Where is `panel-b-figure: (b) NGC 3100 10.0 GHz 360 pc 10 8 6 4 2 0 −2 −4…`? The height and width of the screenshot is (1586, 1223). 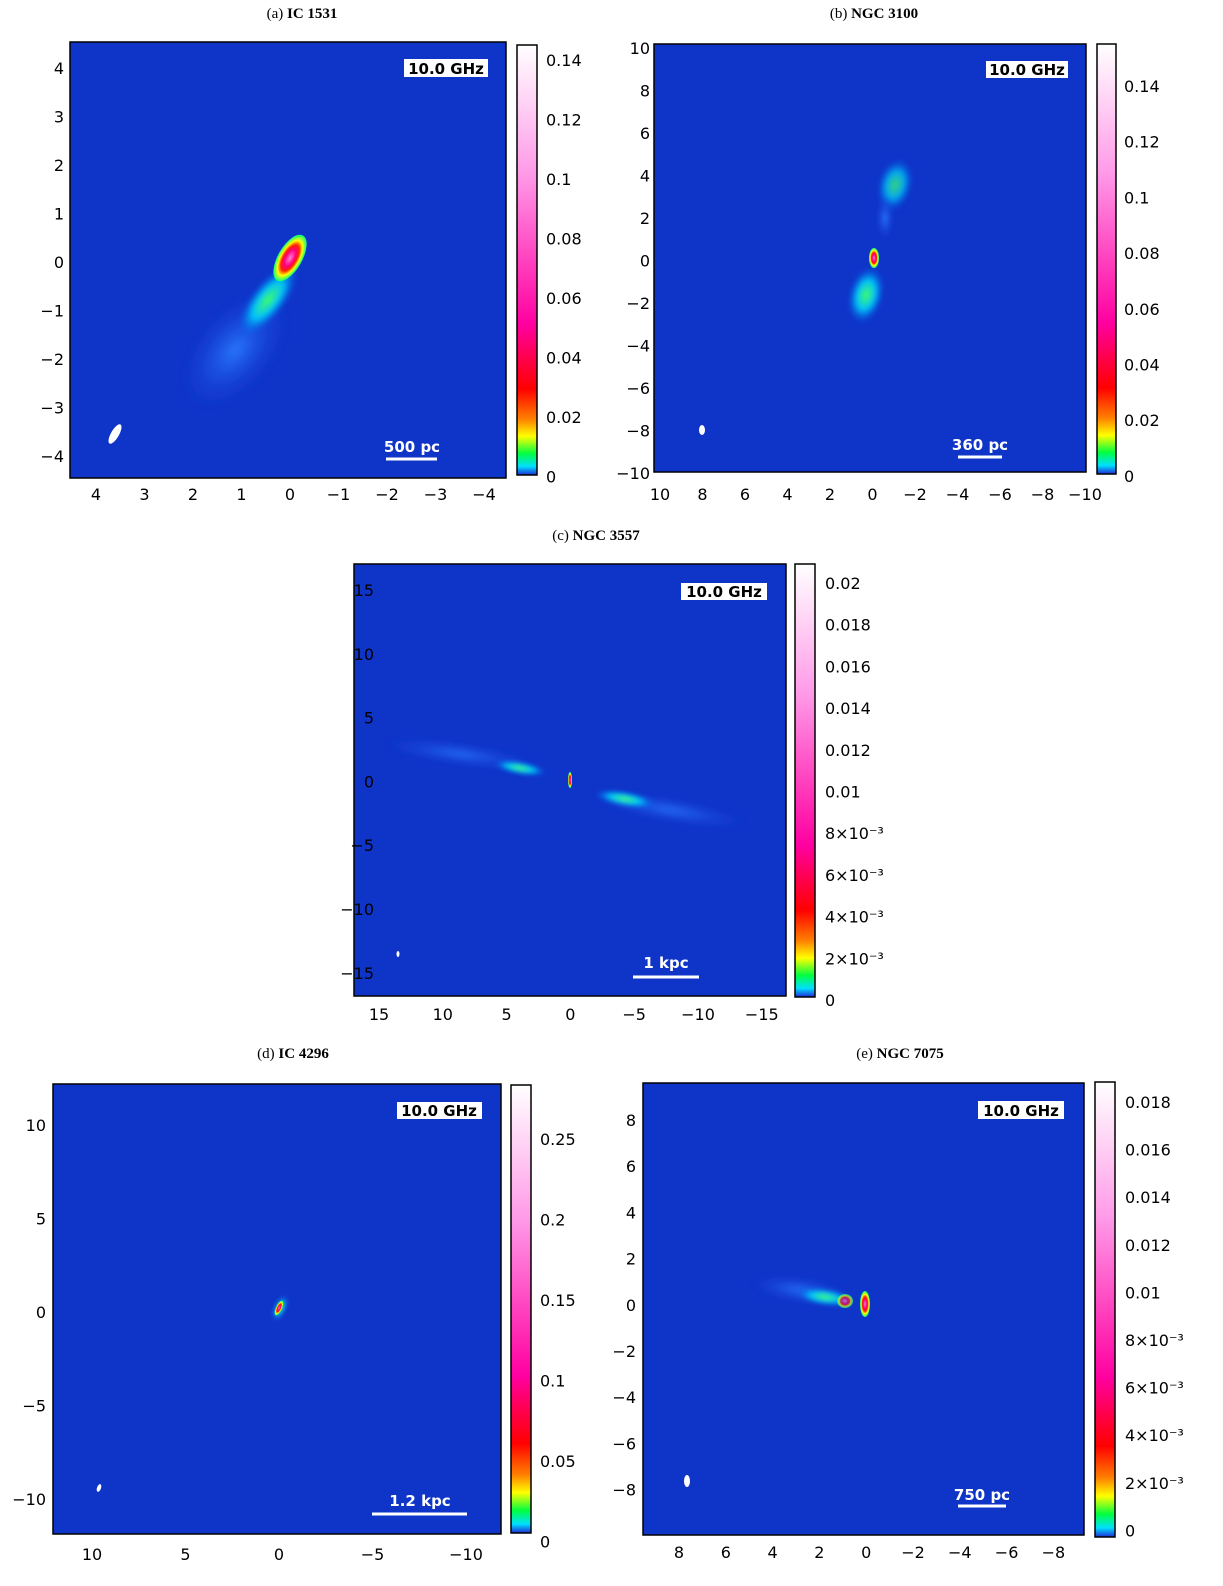 panel-b-figure: (b) NGC 3100 10.0 GHz 360 pc 10 8 6 4 2 0 −2 −4… is located at coordinates (888, 255).